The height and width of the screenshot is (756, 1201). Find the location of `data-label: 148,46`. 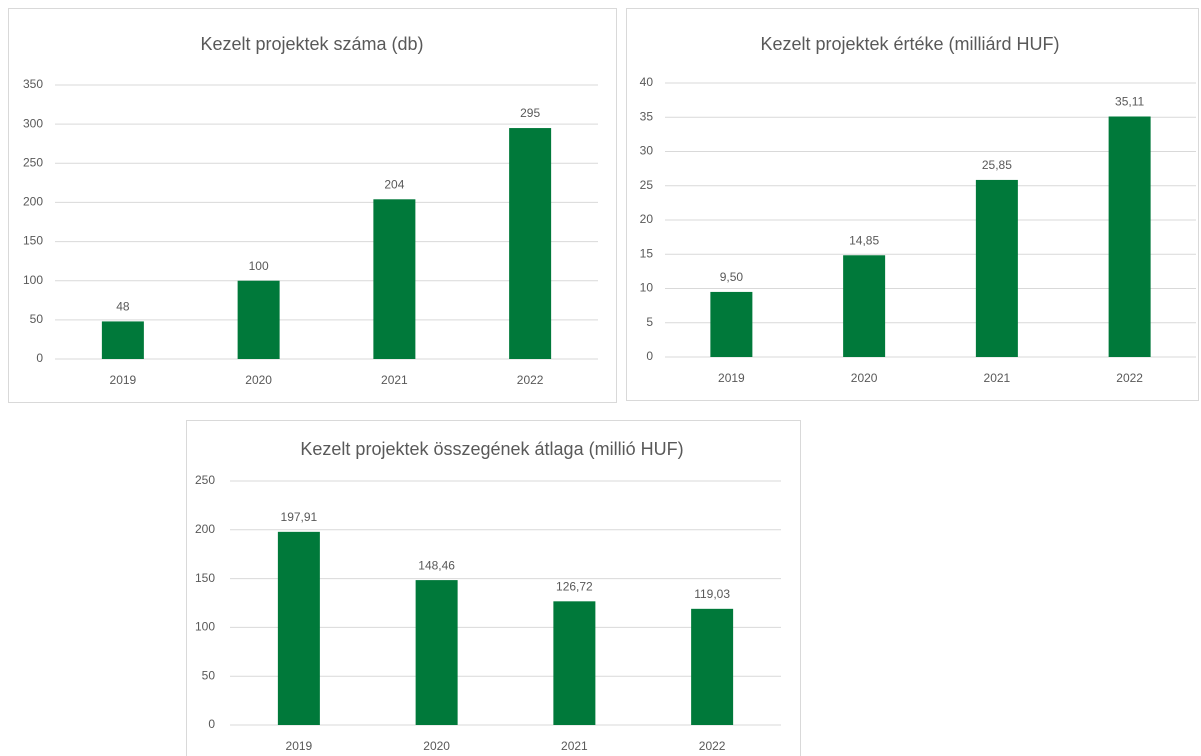

data-label: 148,46 is located at coordinates (436, 565).